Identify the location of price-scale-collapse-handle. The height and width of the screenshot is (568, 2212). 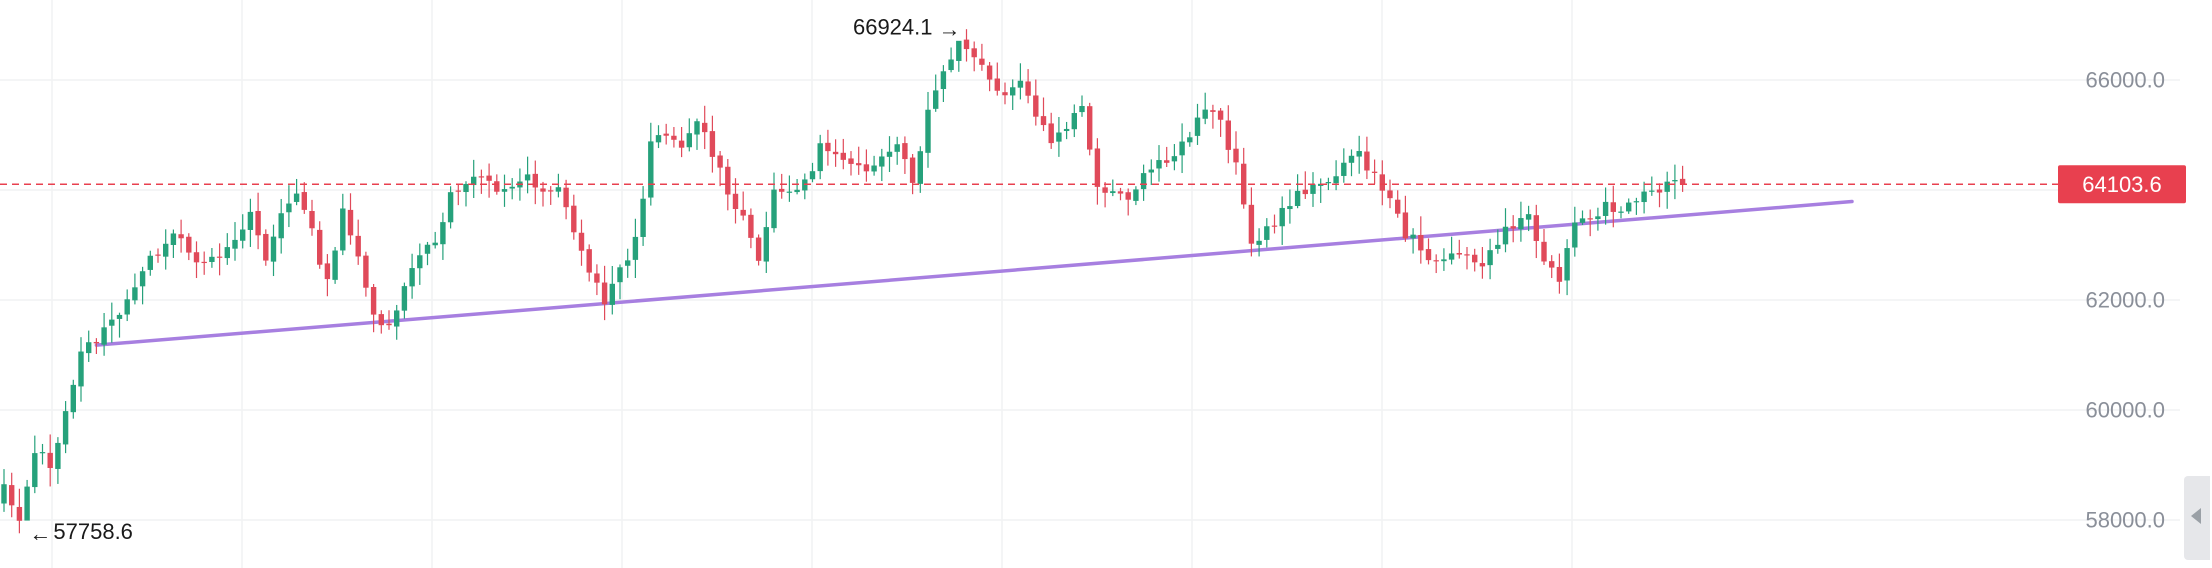
(2197, 518).